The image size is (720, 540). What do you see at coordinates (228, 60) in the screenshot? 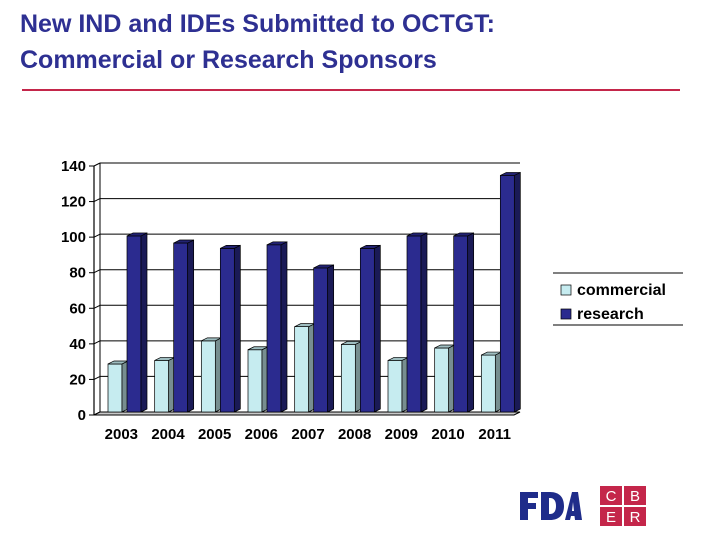
I see `title-line-2: Commercial or Research Sponsors` at bounding box center [228, 60].